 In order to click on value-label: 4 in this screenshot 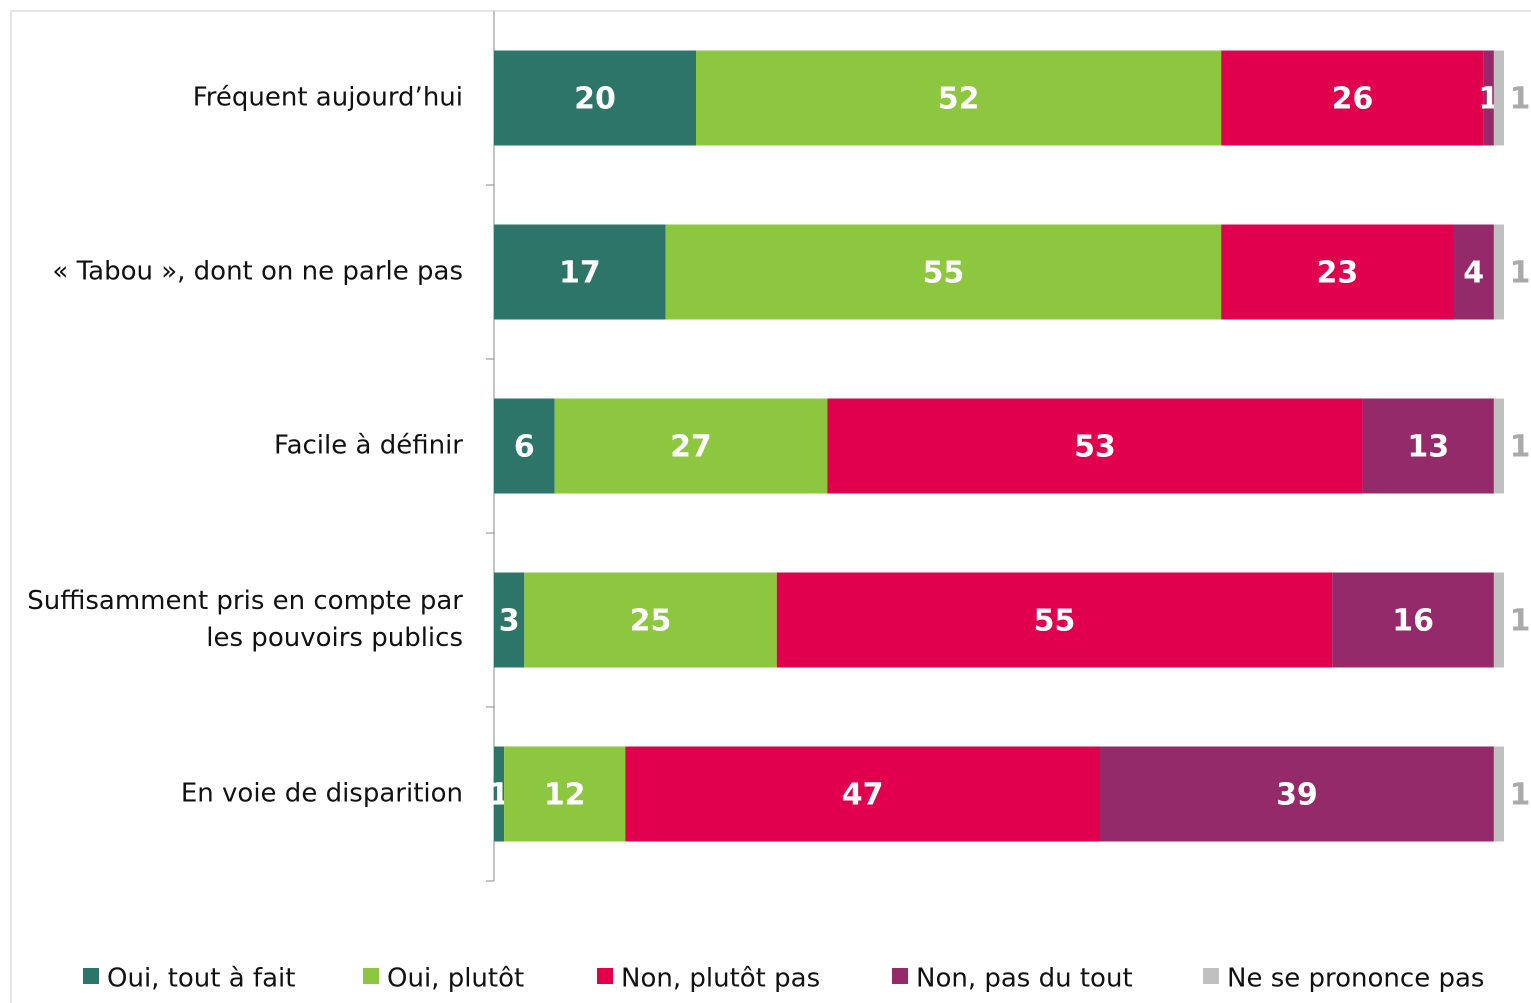, I will do `click(1473, 273)`.